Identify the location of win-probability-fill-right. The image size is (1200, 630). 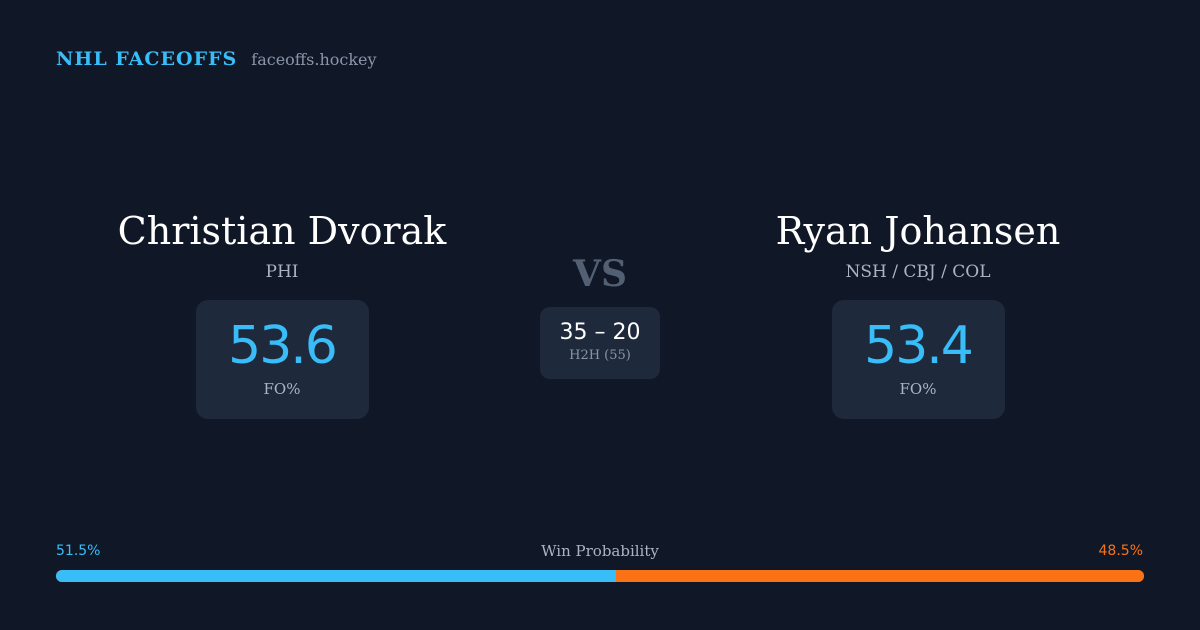
(880, 576).